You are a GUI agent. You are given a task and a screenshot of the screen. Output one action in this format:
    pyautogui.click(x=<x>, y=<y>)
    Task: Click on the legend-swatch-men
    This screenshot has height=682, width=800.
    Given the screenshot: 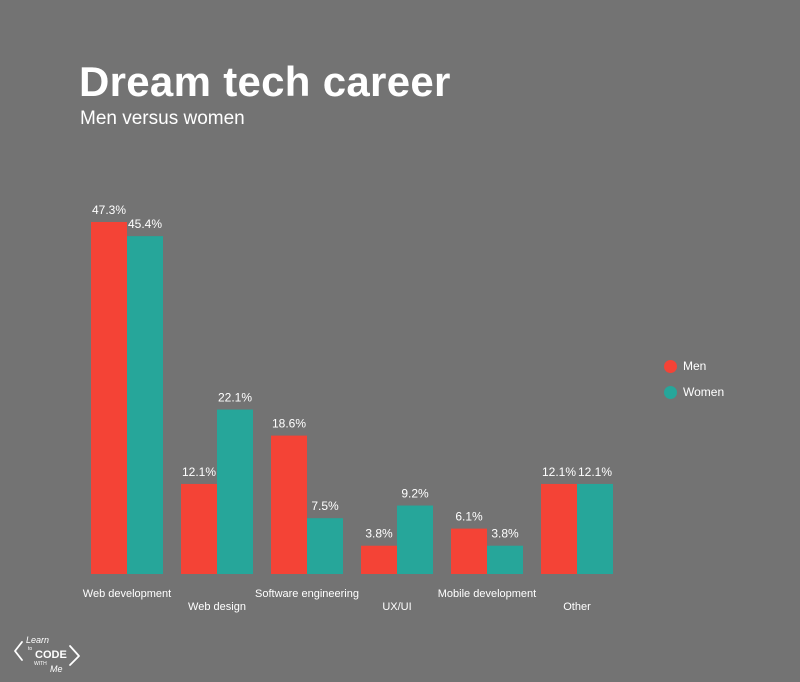 What is the action you would take?
    pyautogui.click(x=670, y=366)
    